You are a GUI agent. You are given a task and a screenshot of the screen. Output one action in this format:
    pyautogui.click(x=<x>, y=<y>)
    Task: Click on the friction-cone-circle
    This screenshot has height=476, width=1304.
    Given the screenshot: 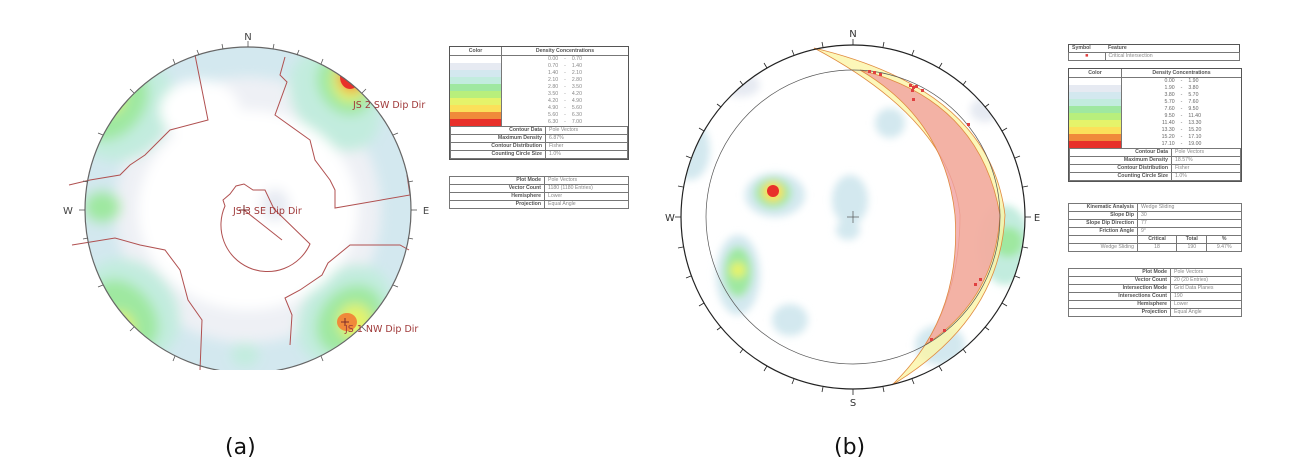 What is the action you would take?
    pyautogui.click(x=853, y=217)
    